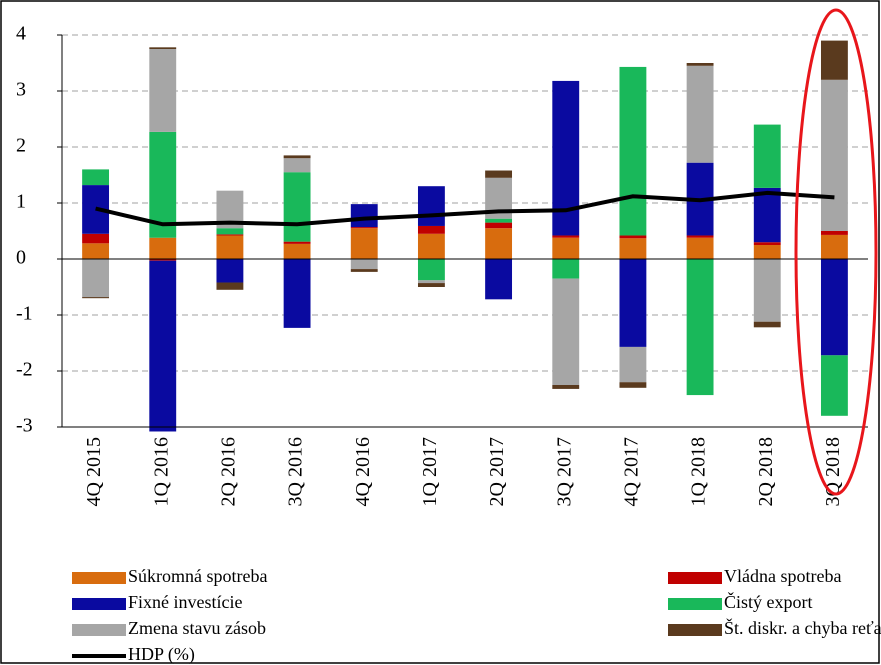 Image resolution: width=881 pixels, height=665 pixels. I want to click on x-tick-label: 1Q 2016, so click(161, 471).